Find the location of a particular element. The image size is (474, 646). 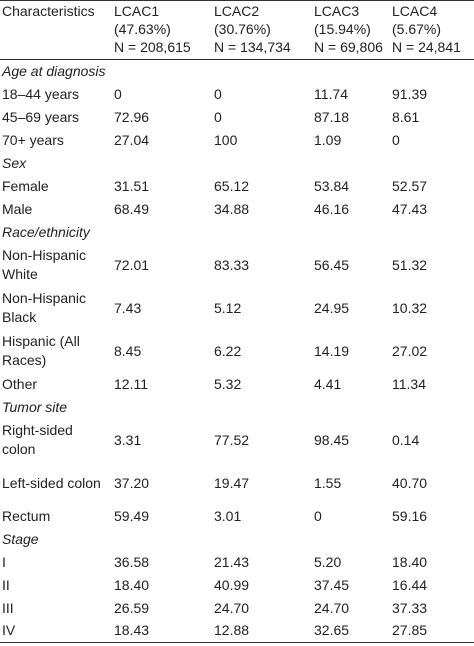

cell-value: 46.16 is located at coordinates (332, 208).